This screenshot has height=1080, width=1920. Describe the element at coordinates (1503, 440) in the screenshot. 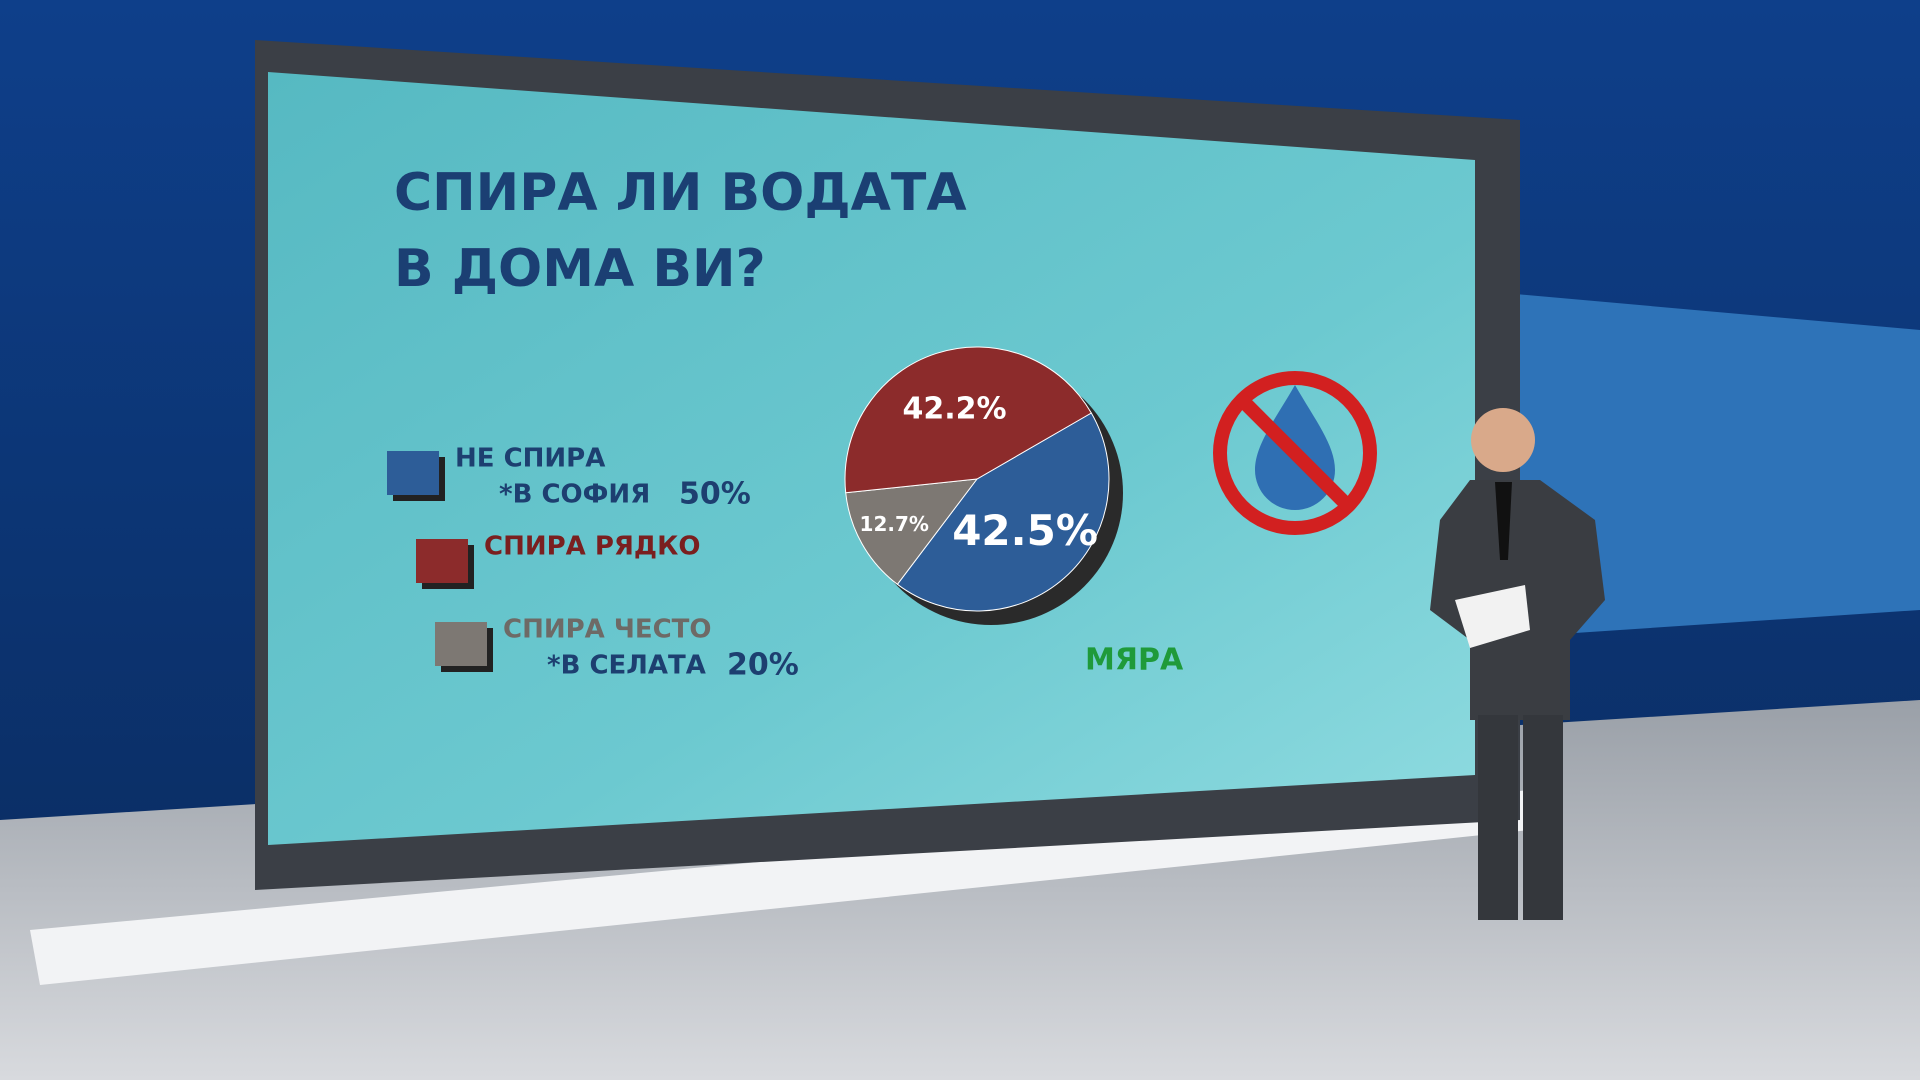

I see `presenter-head` at that location.